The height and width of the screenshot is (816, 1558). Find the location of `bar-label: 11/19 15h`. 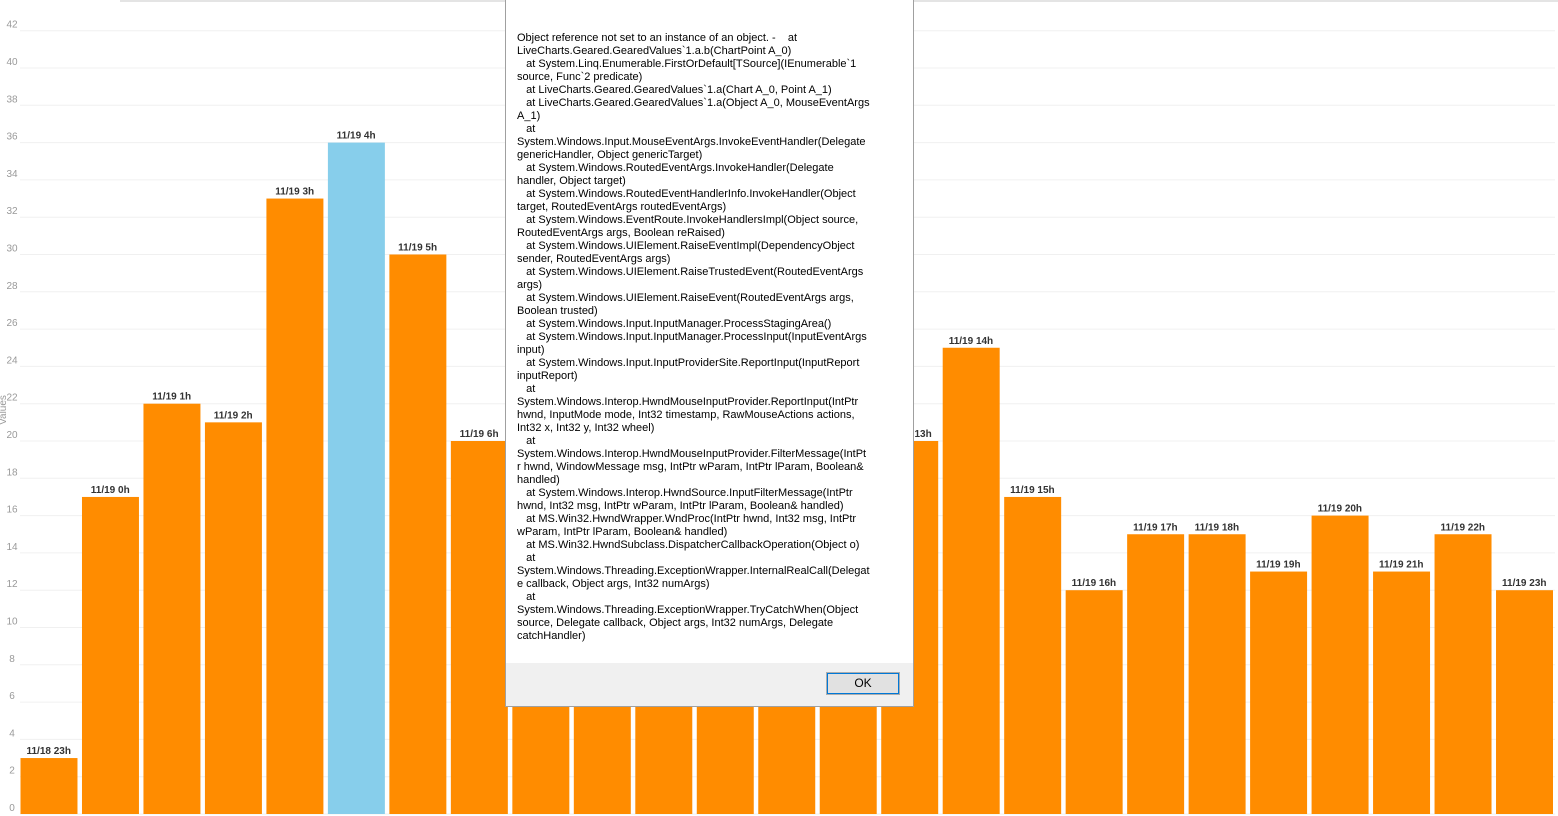

bar-label: 11/19 15h is located at coordinates (1032, 490).